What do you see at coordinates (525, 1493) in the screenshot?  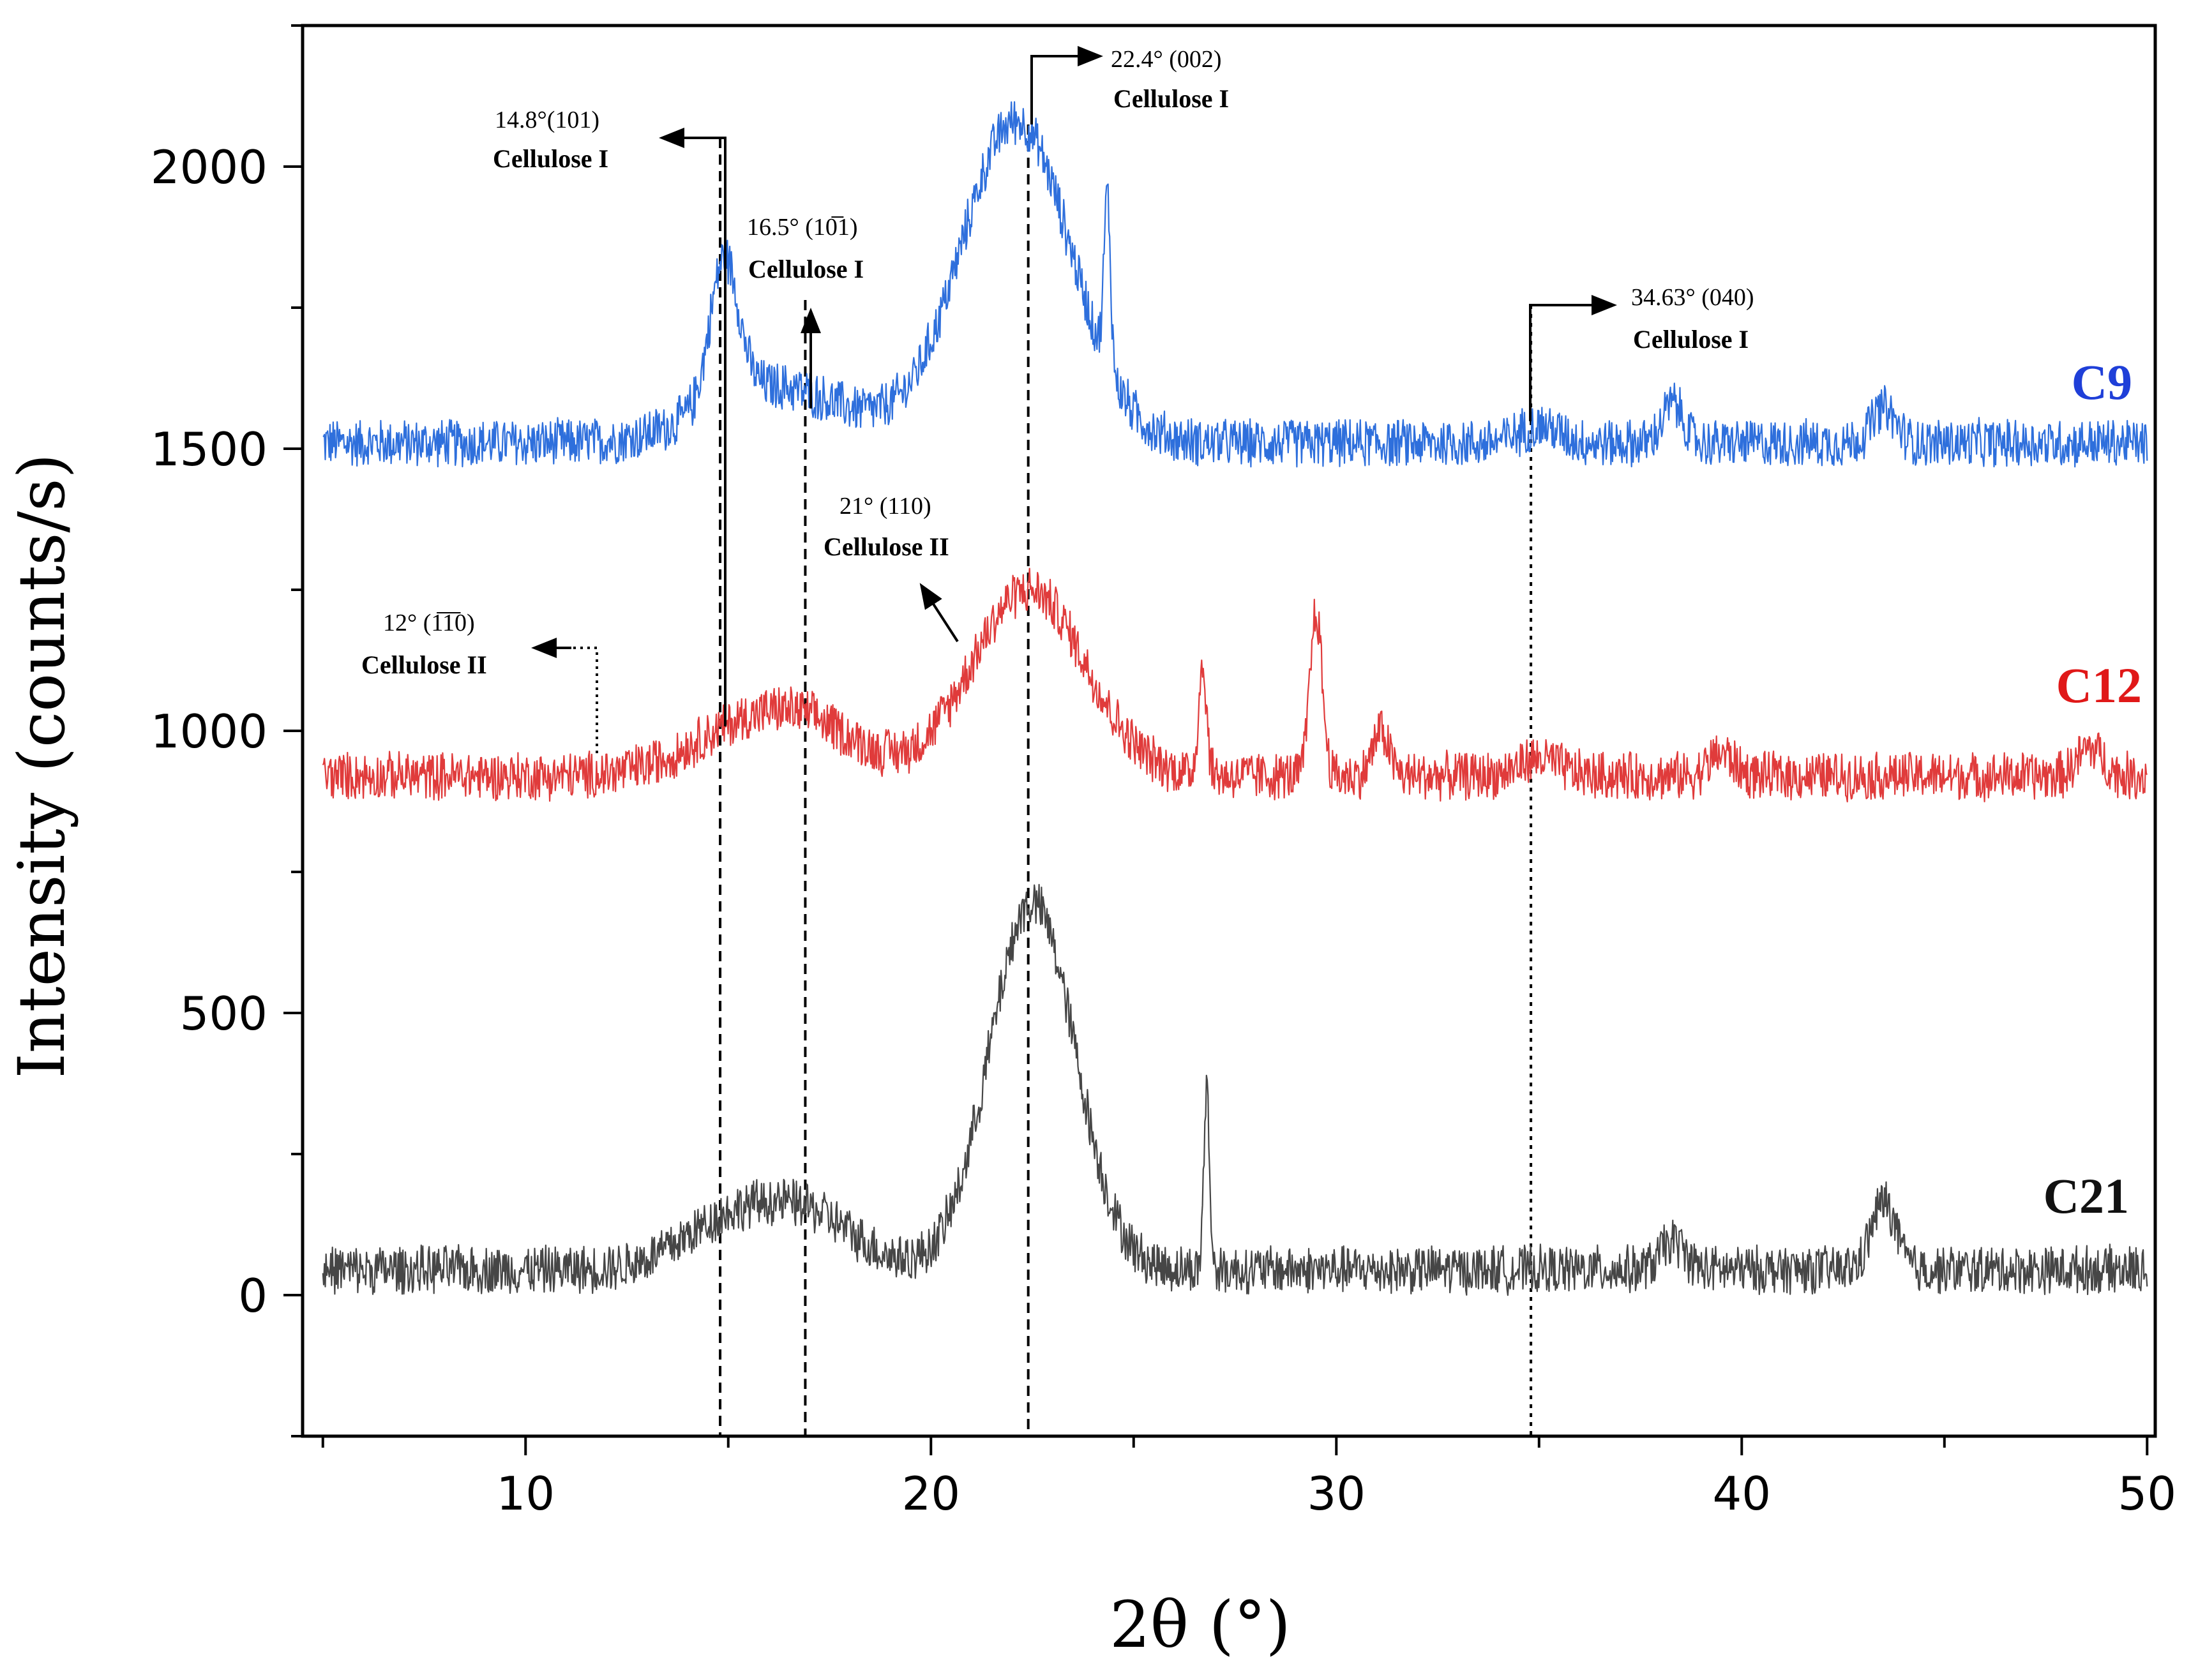 I see `x-tick-label: 10` at bounding box center [525, 1493].